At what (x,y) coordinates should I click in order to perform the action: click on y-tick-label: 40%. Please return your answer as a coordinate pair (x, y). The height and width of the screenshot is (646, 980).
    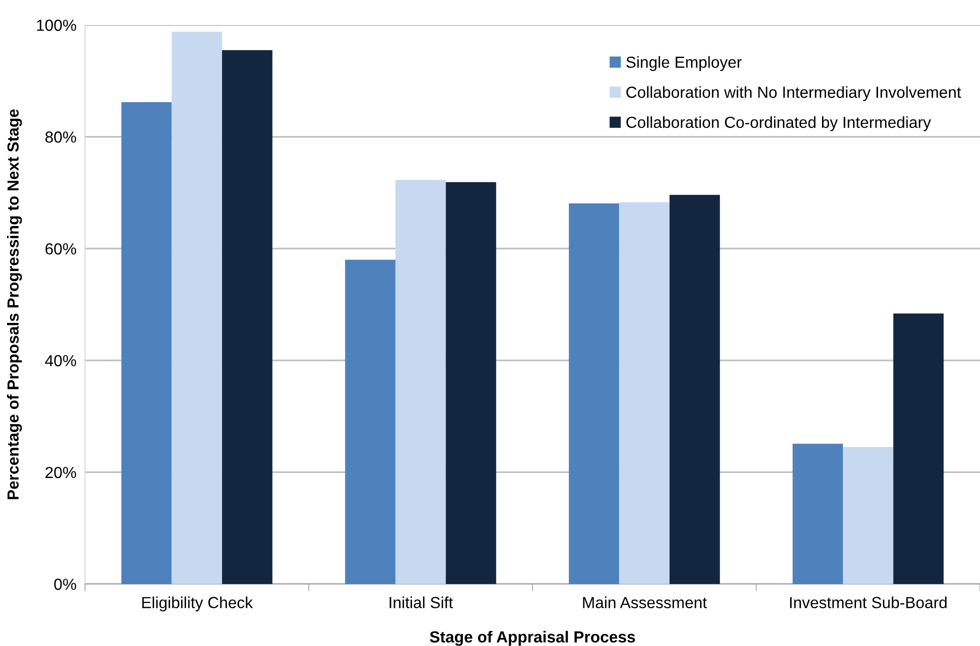
    Looking at the image, I should click on (60, 360).